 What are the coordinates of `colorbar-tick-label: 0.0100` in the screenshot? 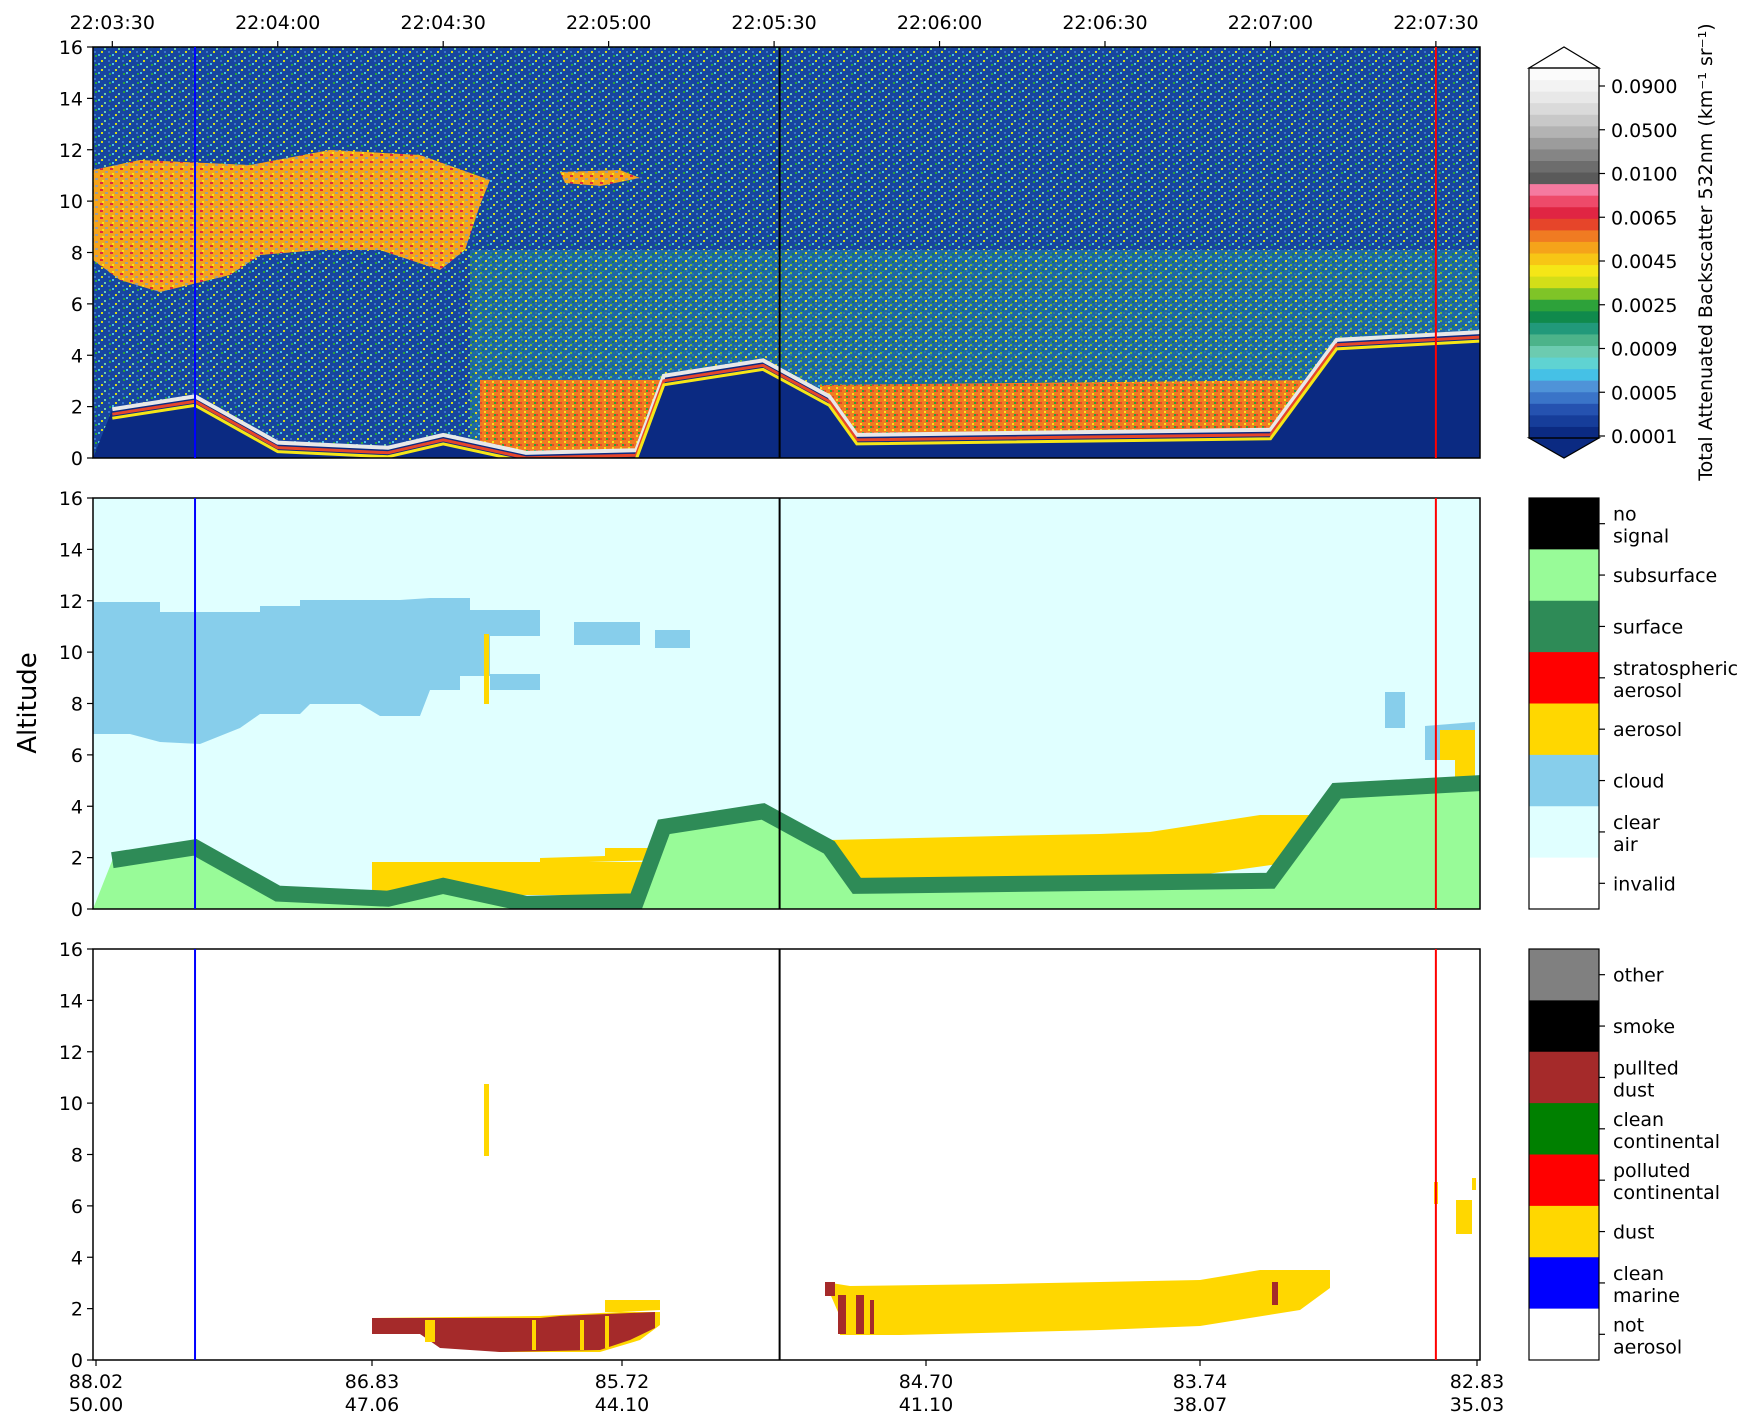 It's located at (1644, 175).